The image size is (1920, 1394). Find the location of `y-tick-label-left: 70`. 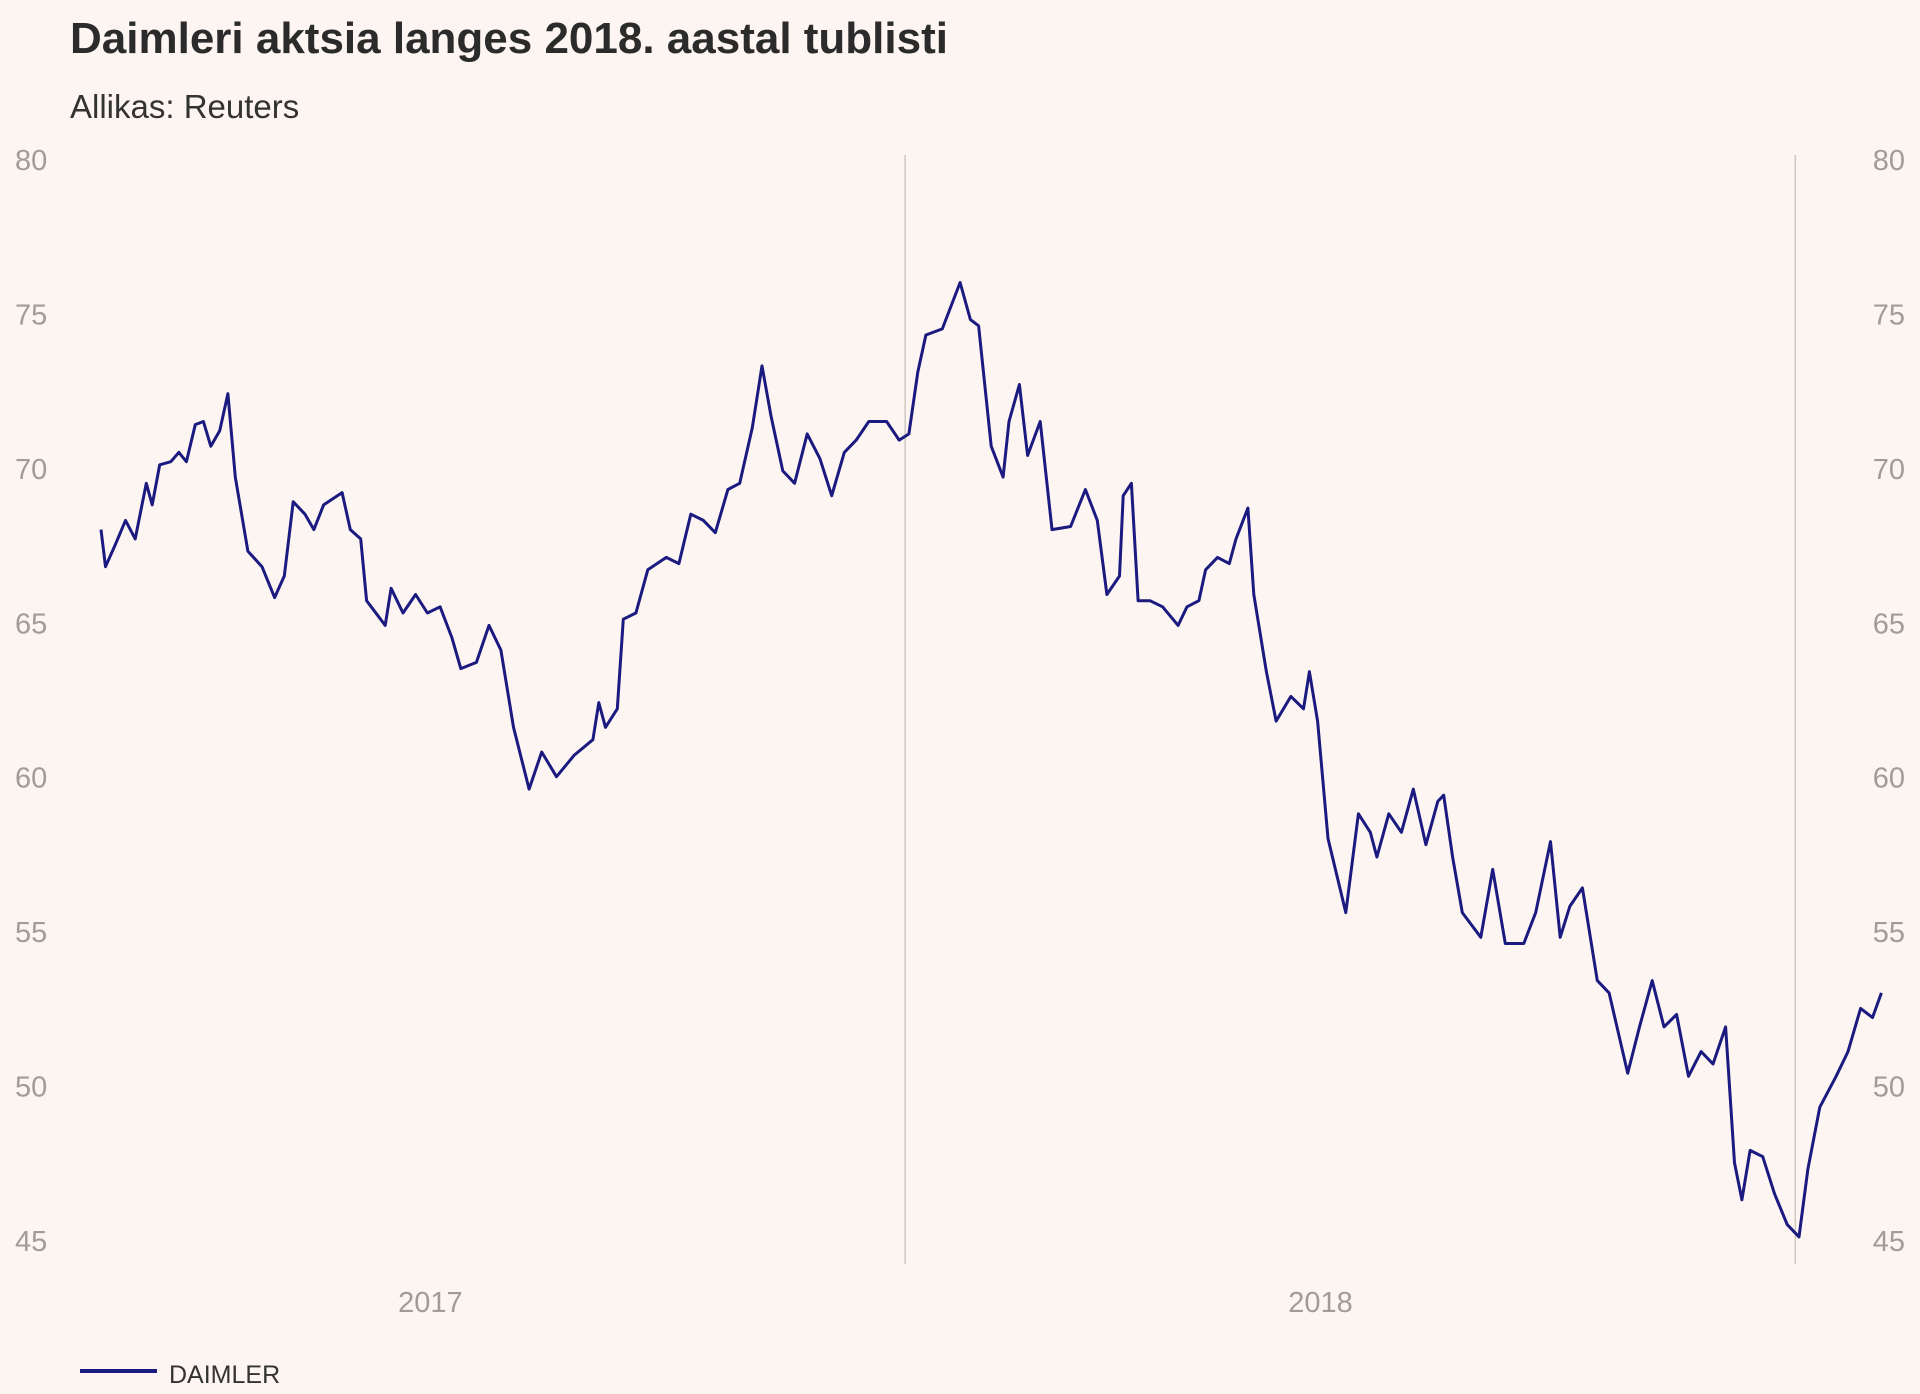

y-tick-label-left: 70 is located at coordinates (31, 470).